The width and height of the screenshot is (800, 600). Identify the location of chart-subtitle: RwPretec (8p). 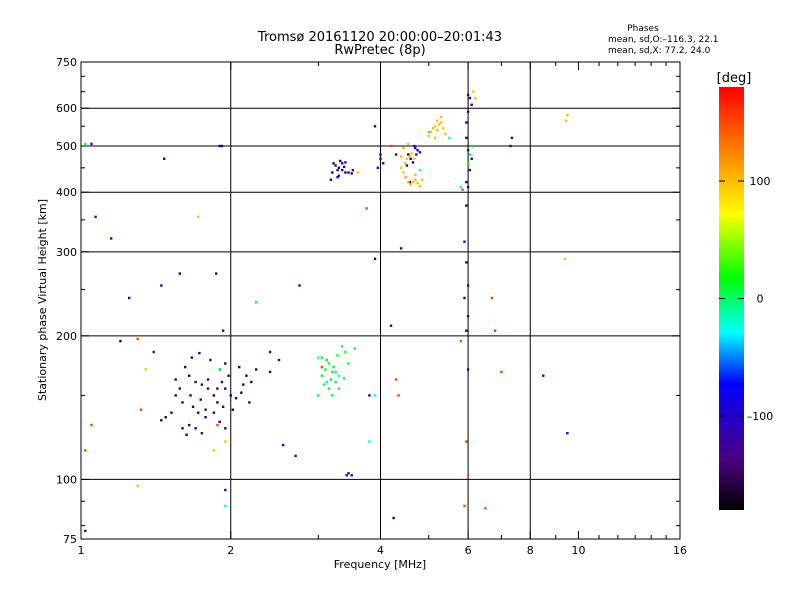
(379, 50).